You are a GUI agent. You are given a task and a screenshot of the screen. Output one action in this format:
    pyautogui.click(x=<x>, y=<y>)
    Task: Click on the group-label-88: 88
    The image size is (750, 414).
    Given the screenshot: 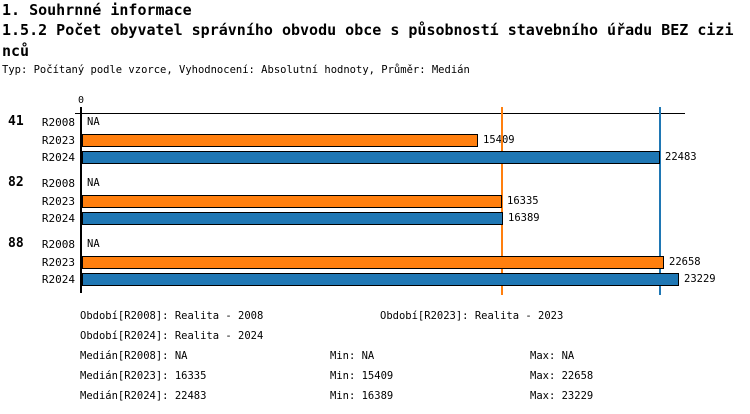 What is the action you would take?
    pyautogui.click(x=16, y=243)
    